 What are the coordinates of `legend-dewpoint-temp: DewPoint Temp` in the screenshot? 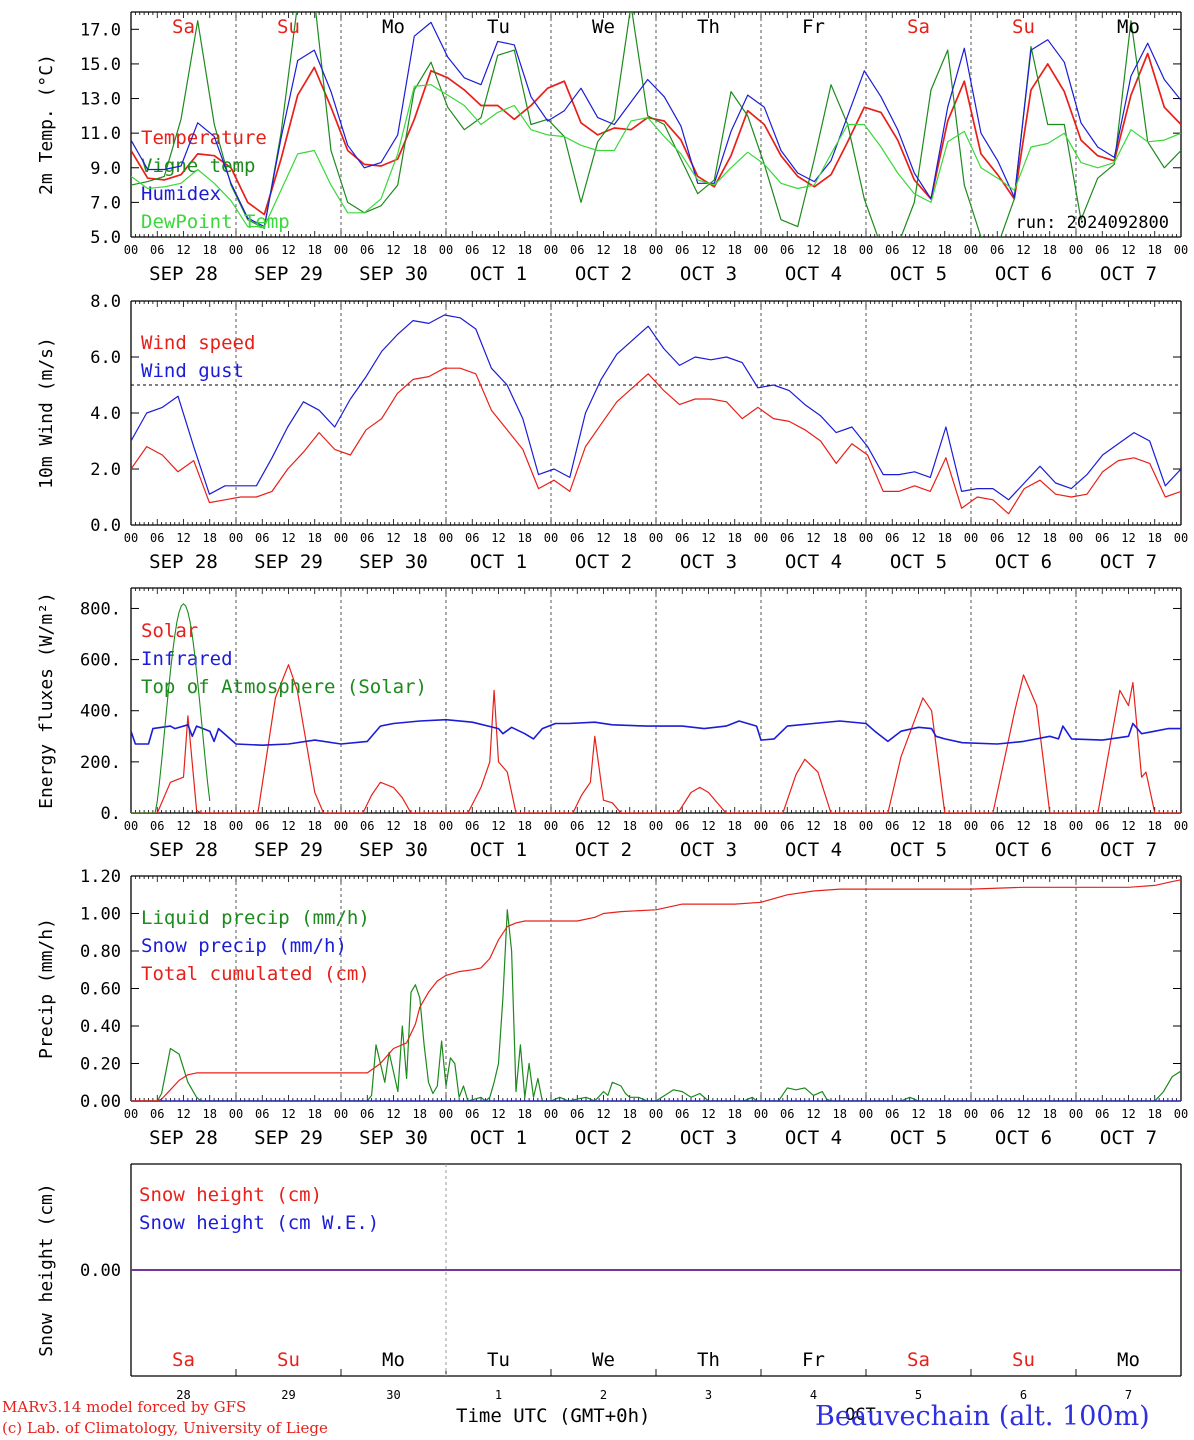 It's located at (215, 222).